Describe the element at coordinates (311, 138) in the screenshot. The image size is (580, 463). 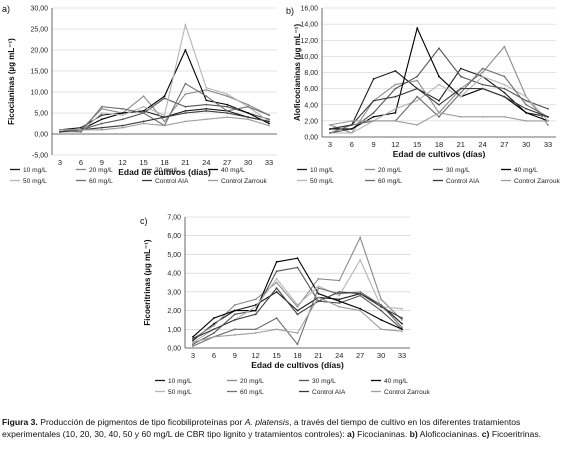
I see `y-tick-label: 0,00` at that location.